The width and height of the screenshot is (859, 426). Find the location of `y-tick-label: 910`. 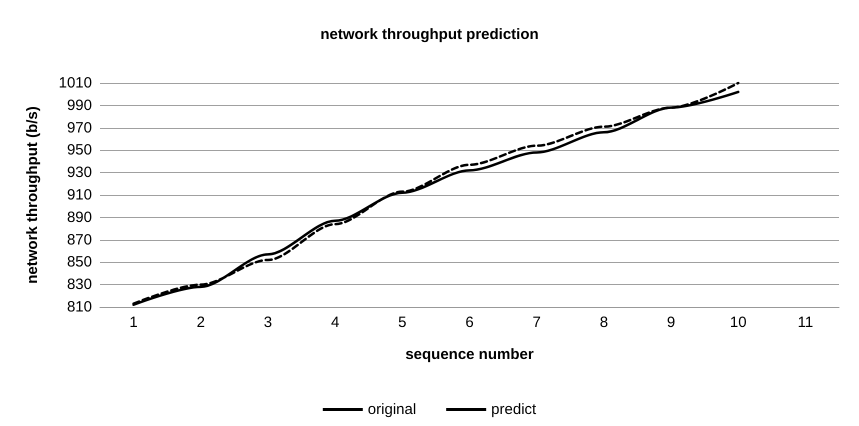

y-tick-label: 910 is located at coordinates (79, 195).